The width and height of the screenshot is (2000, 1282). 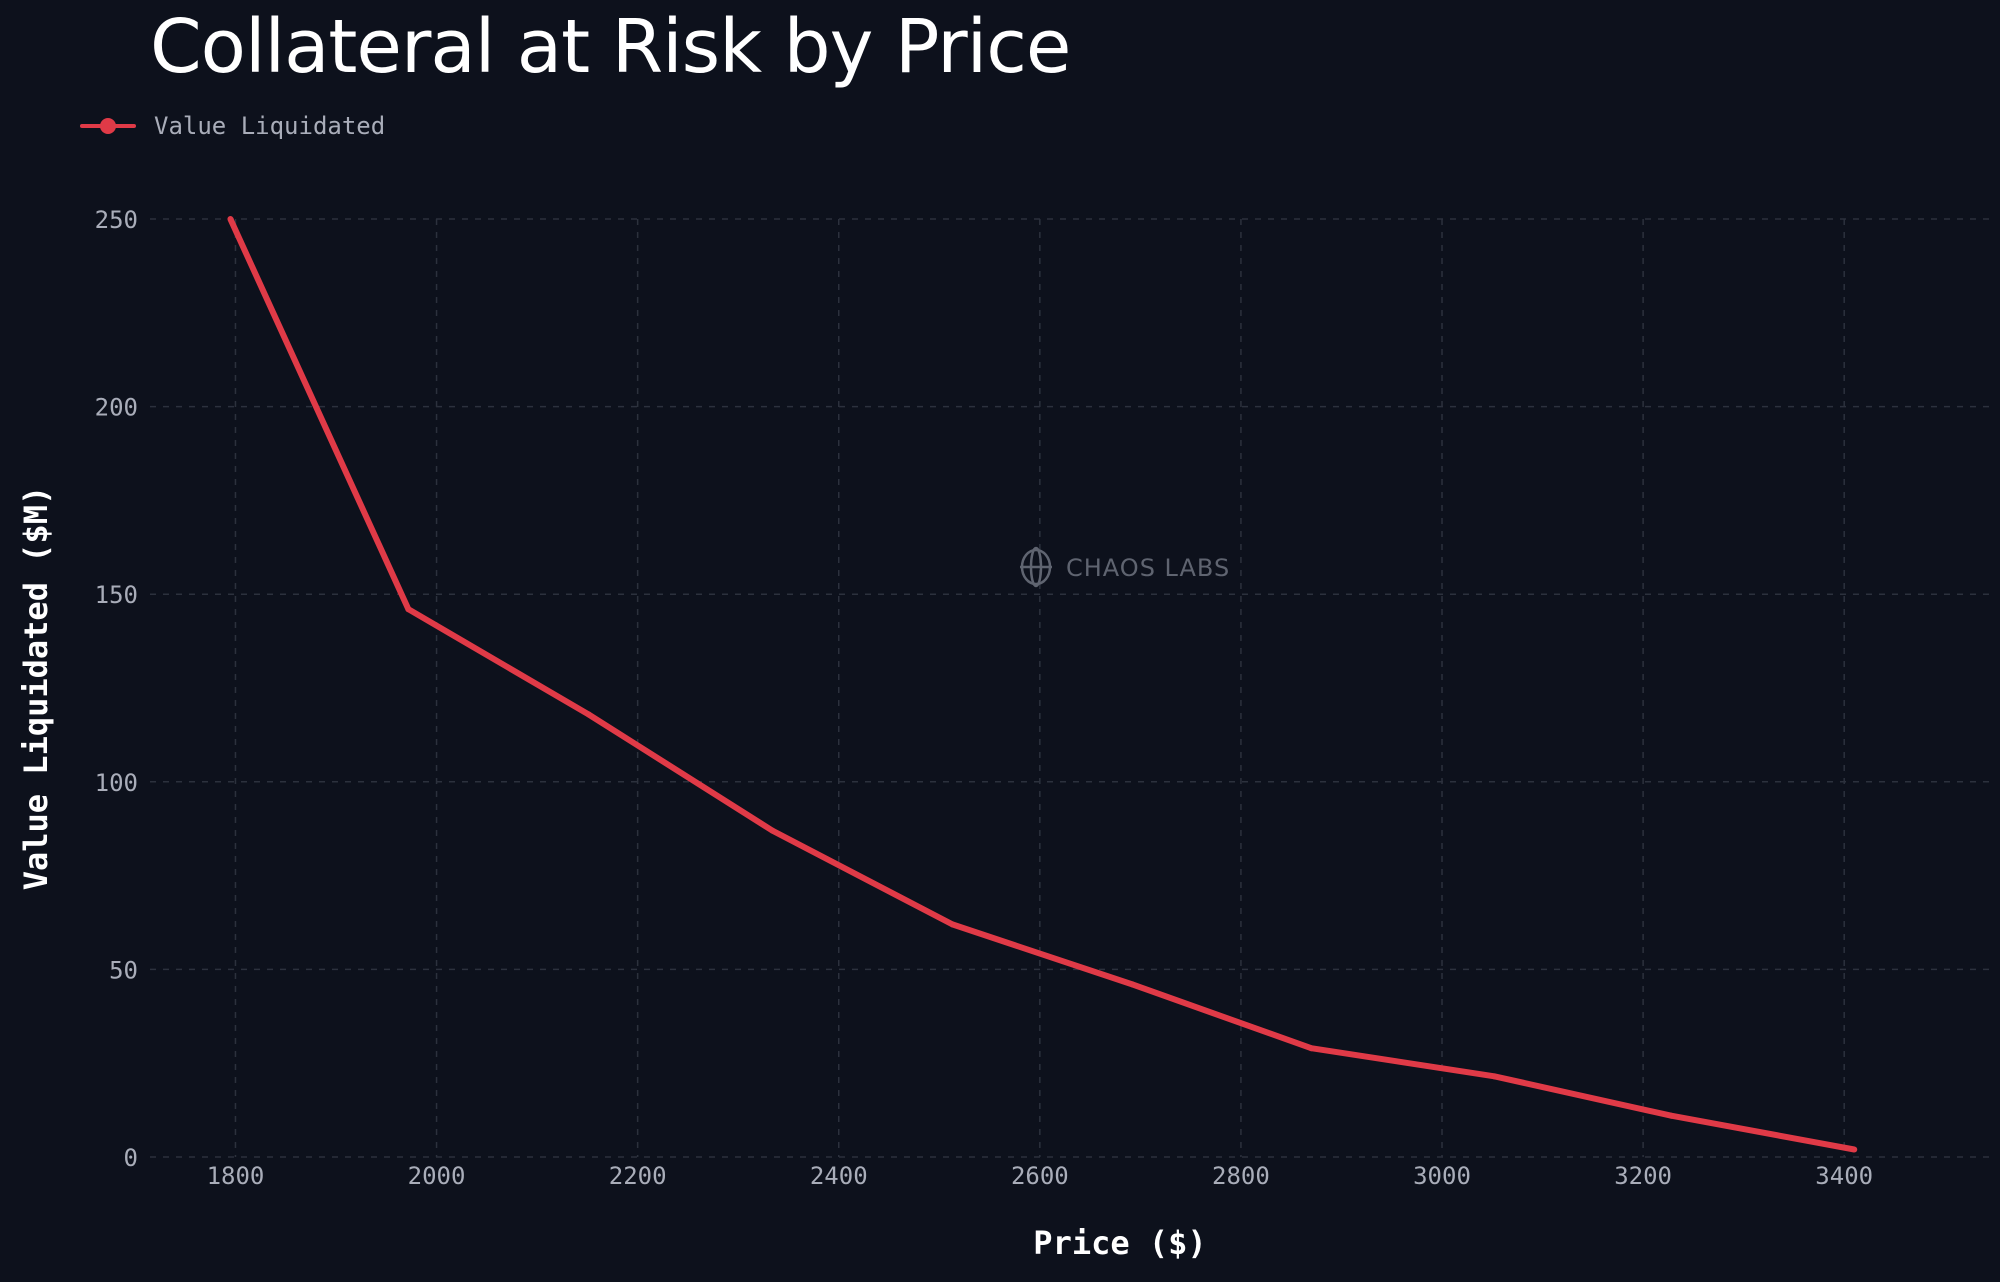 What do you see at coordinates (108, 126) in the screenshot?
I see `legend-swatch` at bounding box center [108, 126].